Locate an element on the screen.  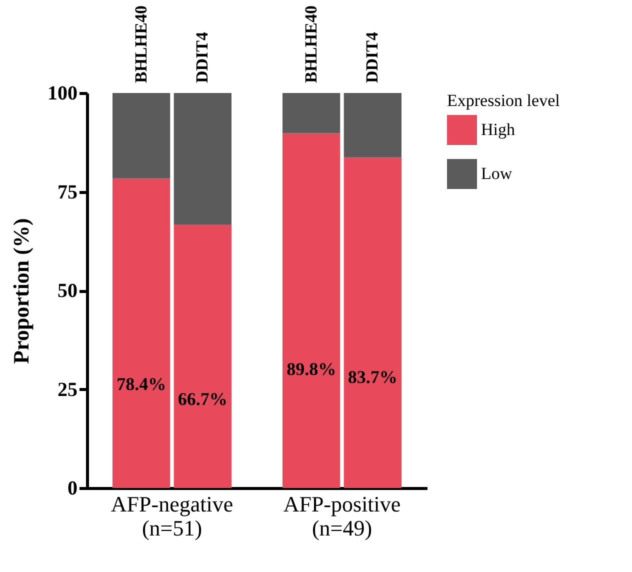
y-tick-label: 75 is located at coordinates (68, 192).